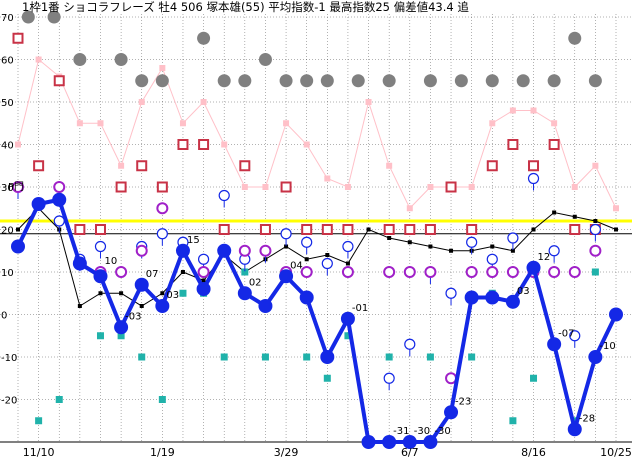  What do you see at coordinates (587, 418) in the screenshot?
I see `data-label: -28` at bounding box center [587, 418].